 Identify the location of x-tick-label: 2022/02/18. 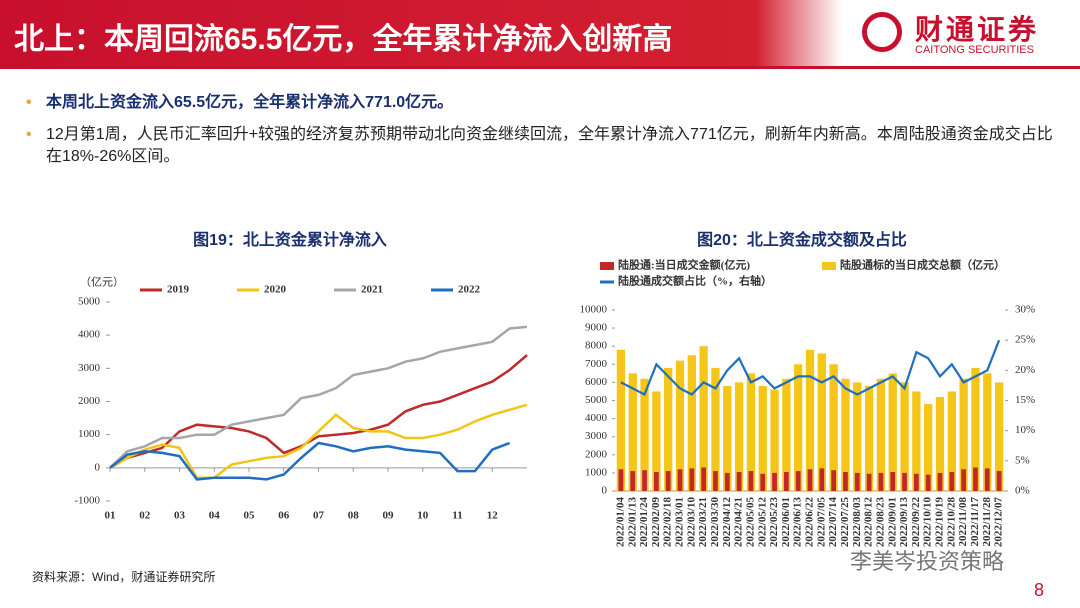
(668, 522).